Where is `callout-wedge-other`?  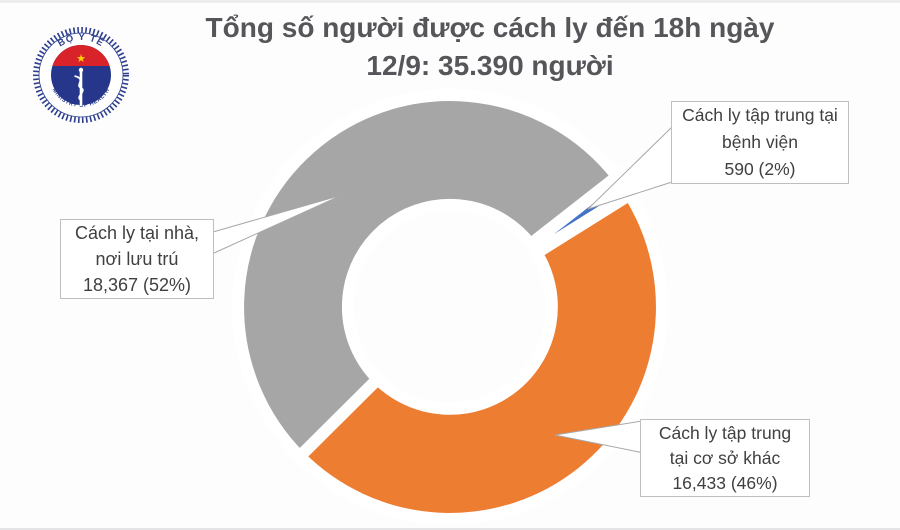
callout-wedge-other is located at coordinates (599, 437).